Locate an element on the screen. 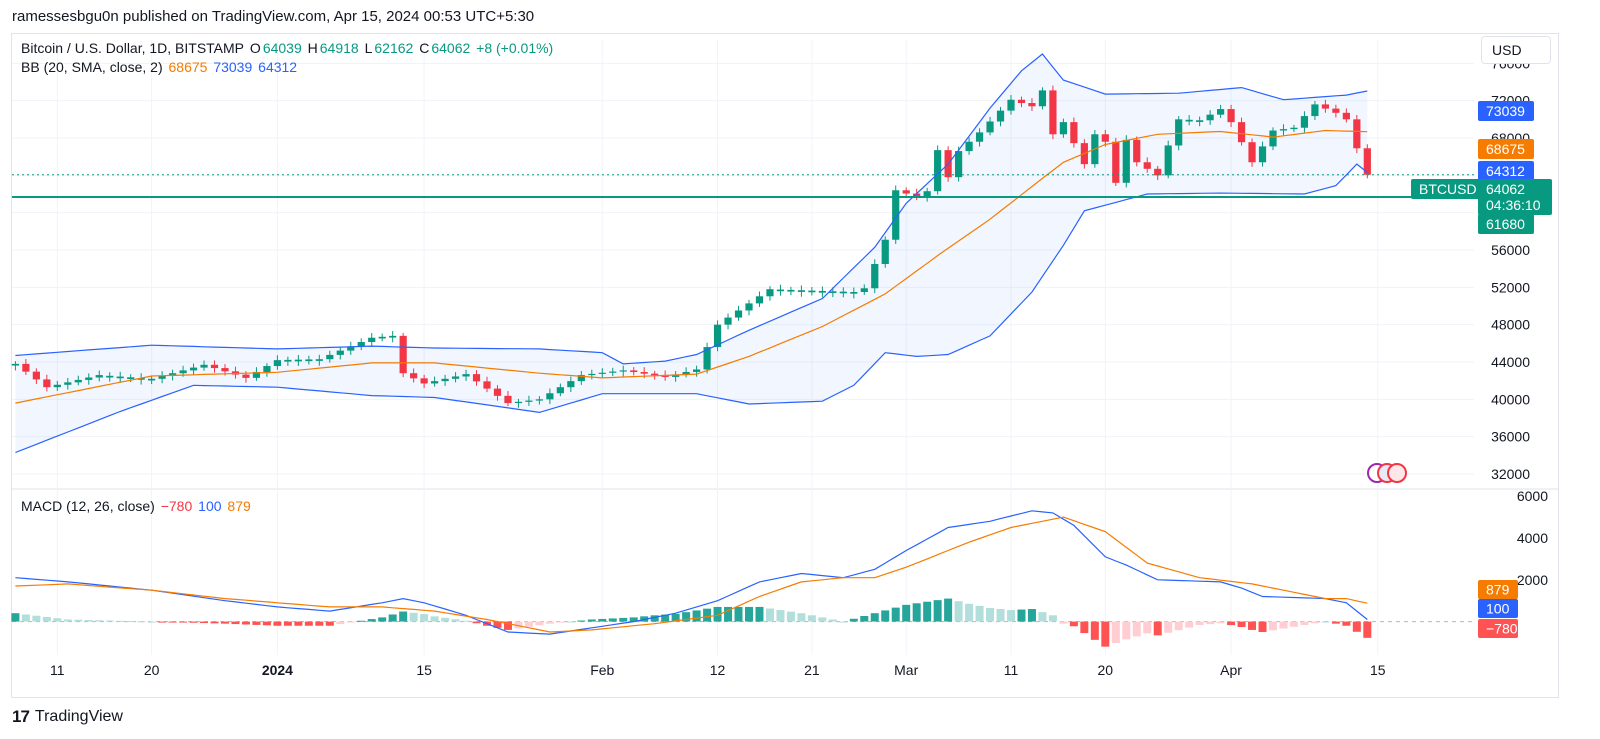 This screenshot has width=1600, height=739. symbol-tag: BTCUSD is located at coordinates (1446, 189).